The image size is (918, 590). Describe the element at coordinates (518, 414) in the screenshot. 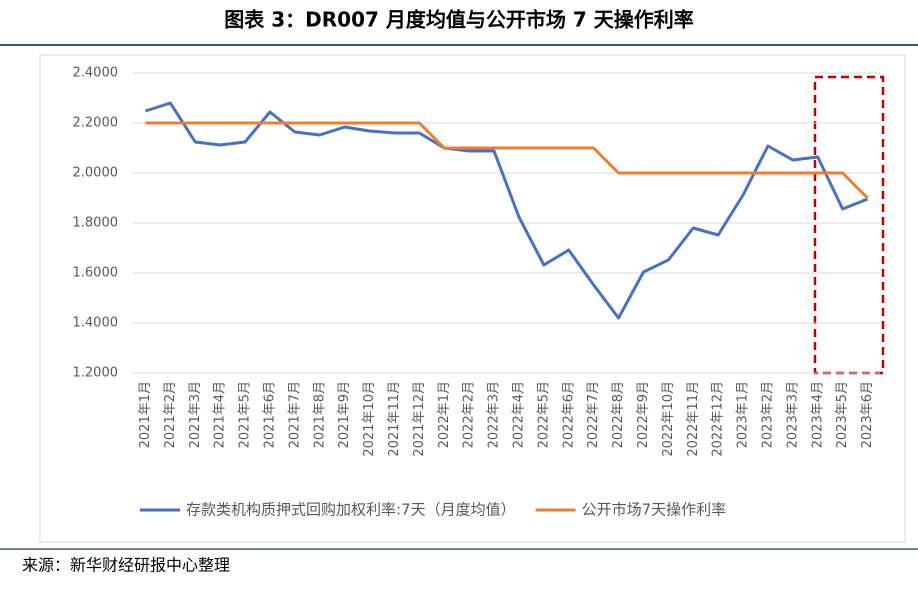

I see `x-tick-label: 2022年4月` at that location.